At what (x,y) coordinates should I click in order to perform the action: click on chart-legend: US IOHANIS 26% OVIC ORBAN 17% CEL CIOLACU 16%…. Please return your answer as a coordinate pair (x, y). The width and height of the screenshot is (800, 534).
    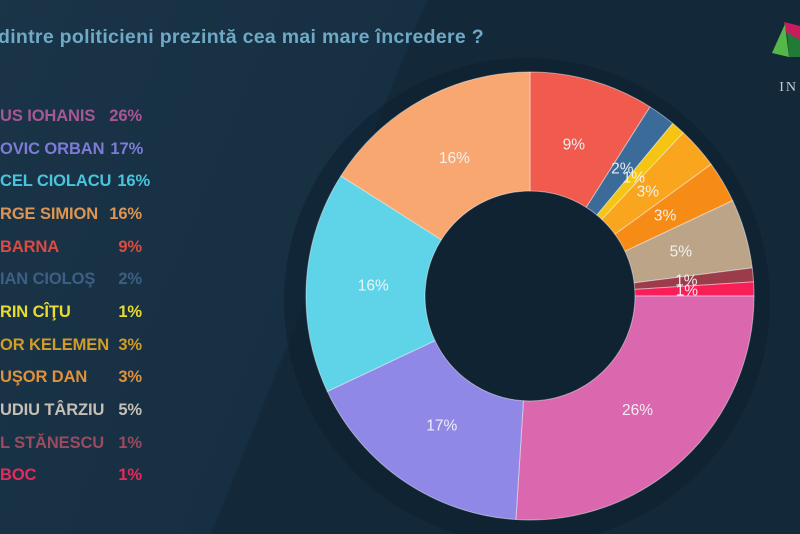
    Looking at the image, I should click on (75, 296).